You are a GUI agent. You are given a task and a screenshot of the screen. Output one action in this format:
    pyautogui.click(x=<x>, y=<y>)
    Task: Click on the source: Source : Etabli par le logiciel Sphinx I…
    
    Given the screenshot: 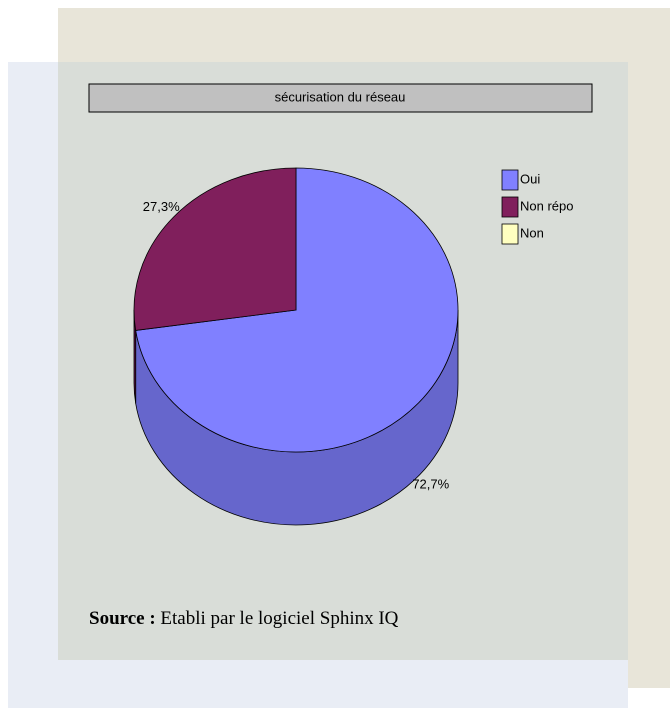 What is the action you would take?
    pyautogui.click(x=244, y=618)
    